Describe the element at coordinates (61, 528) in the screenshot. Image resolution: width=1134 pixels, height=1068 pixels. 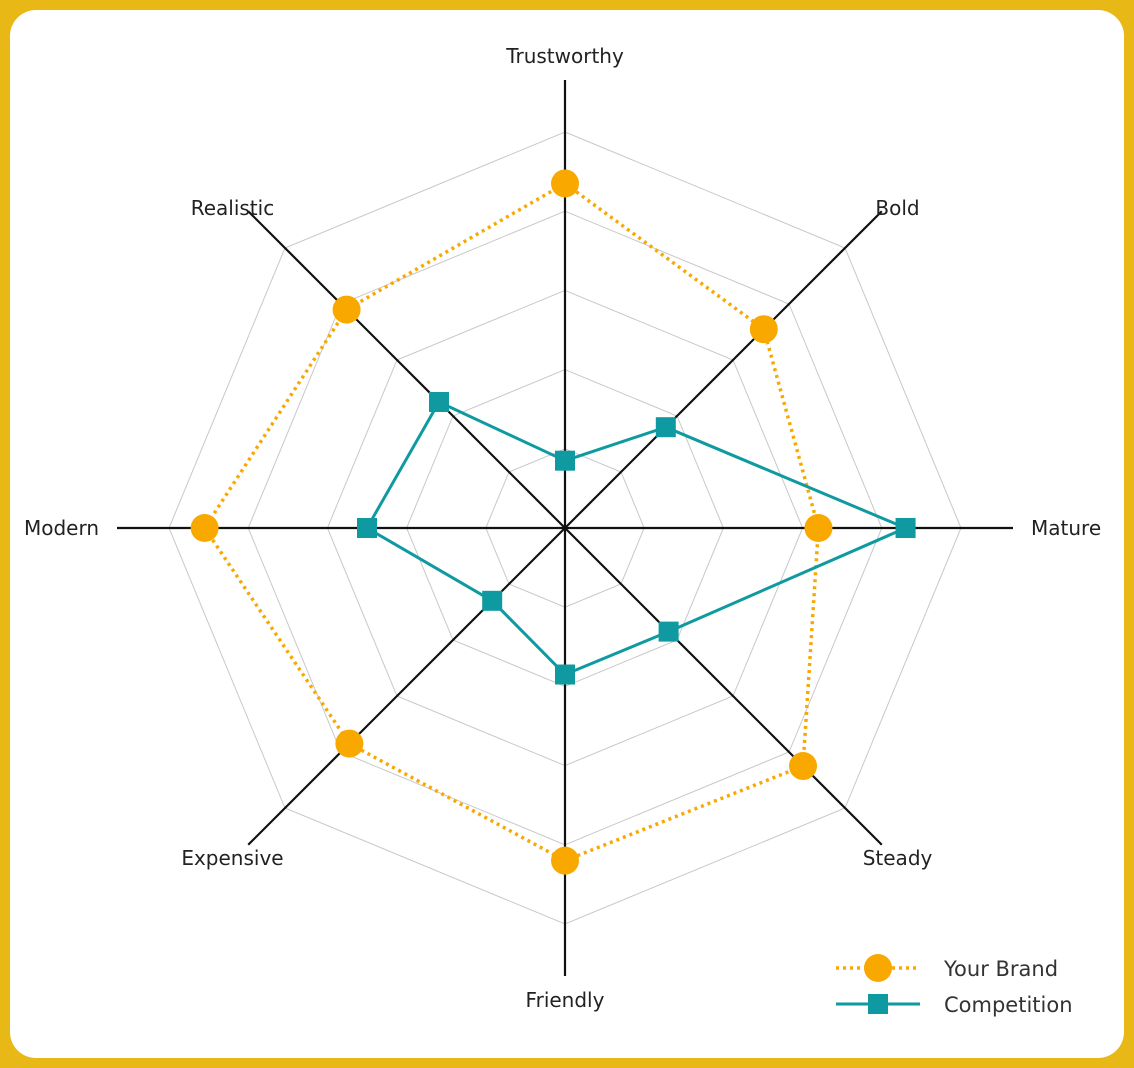
I see `axis-label-modern: Modern` at that location.